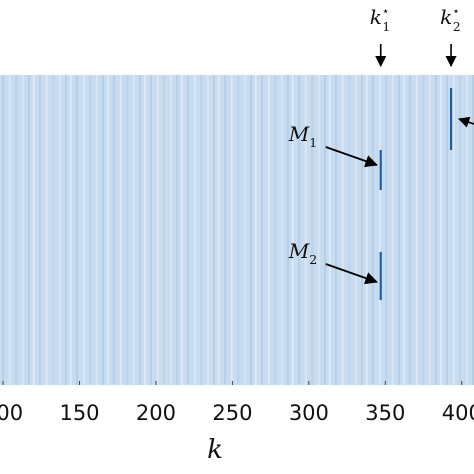 The image size is (474, 474). What do you see at coordinates (79, 413) in the screenshot?
I see `x-tick-label: 150` at bounding box center [79, 413].